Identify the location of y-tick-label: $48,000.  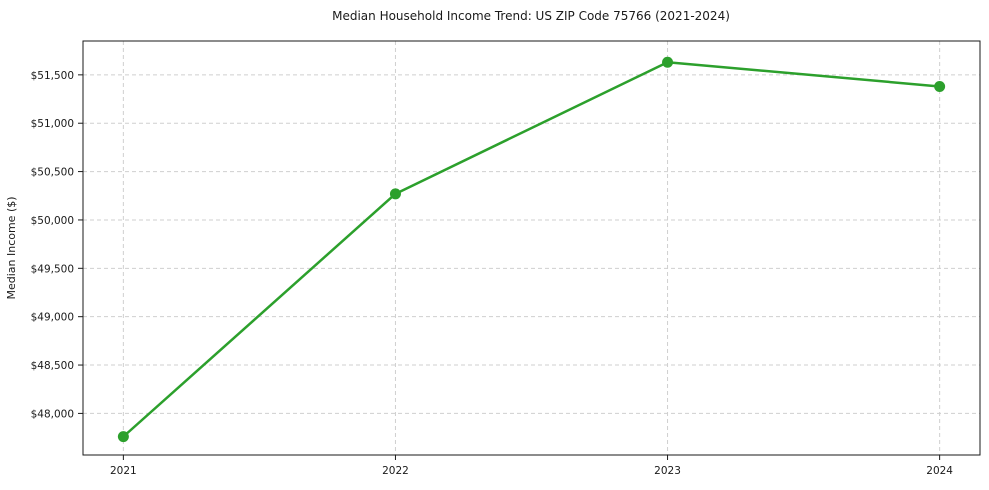
(52, 414).